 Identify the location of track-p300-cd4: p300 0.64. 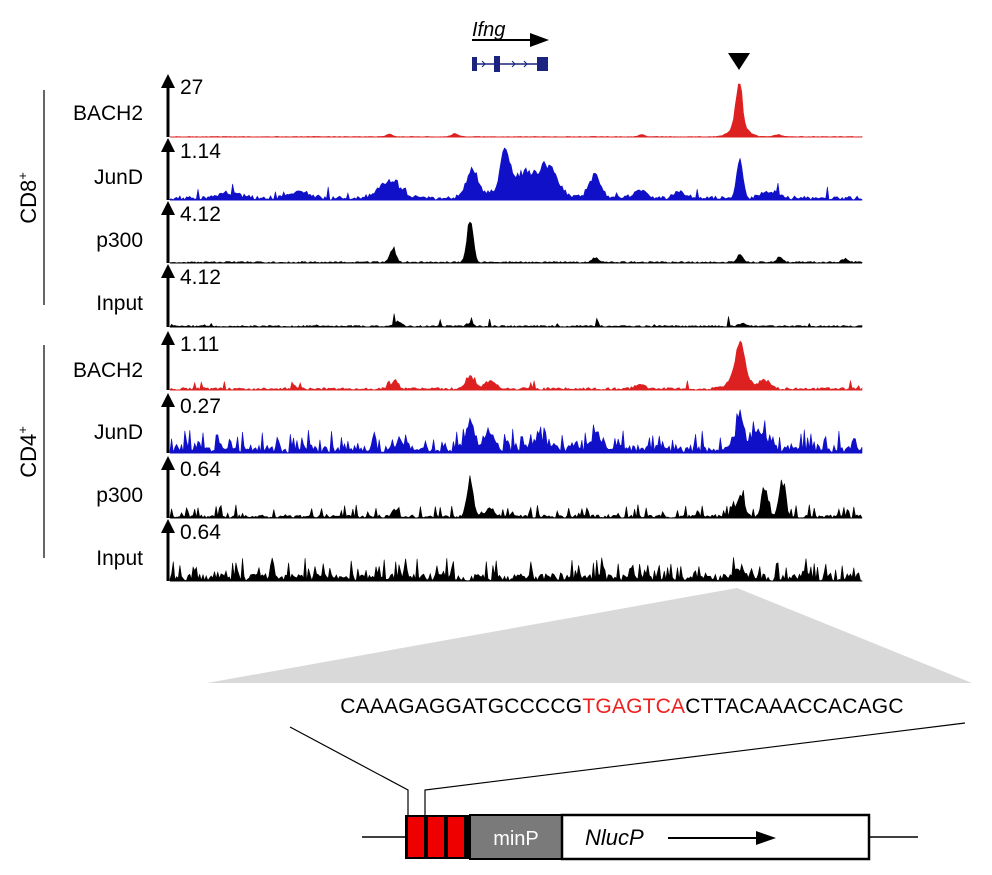
(479, 487).